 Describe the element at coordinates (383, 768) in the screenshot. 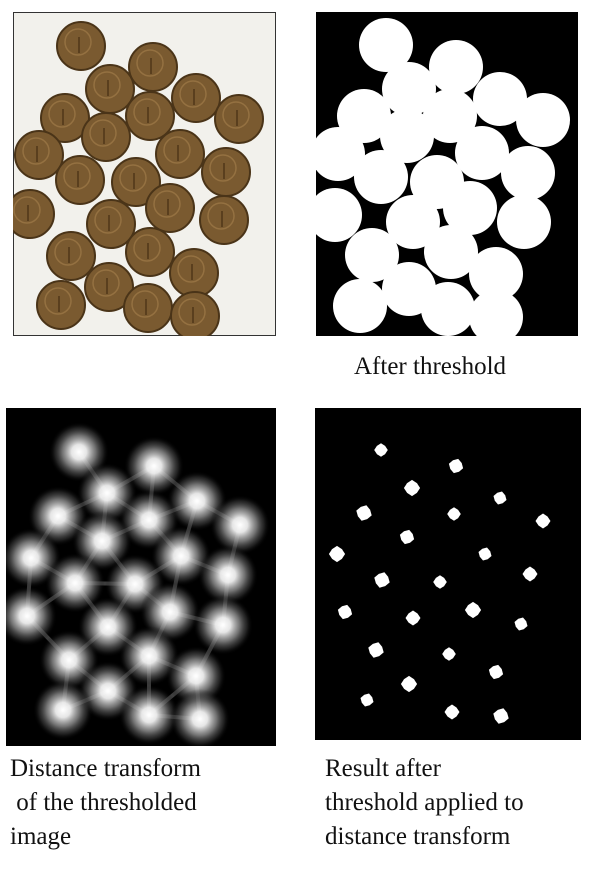

I see `result-caption-line-1: Result after` at that location.